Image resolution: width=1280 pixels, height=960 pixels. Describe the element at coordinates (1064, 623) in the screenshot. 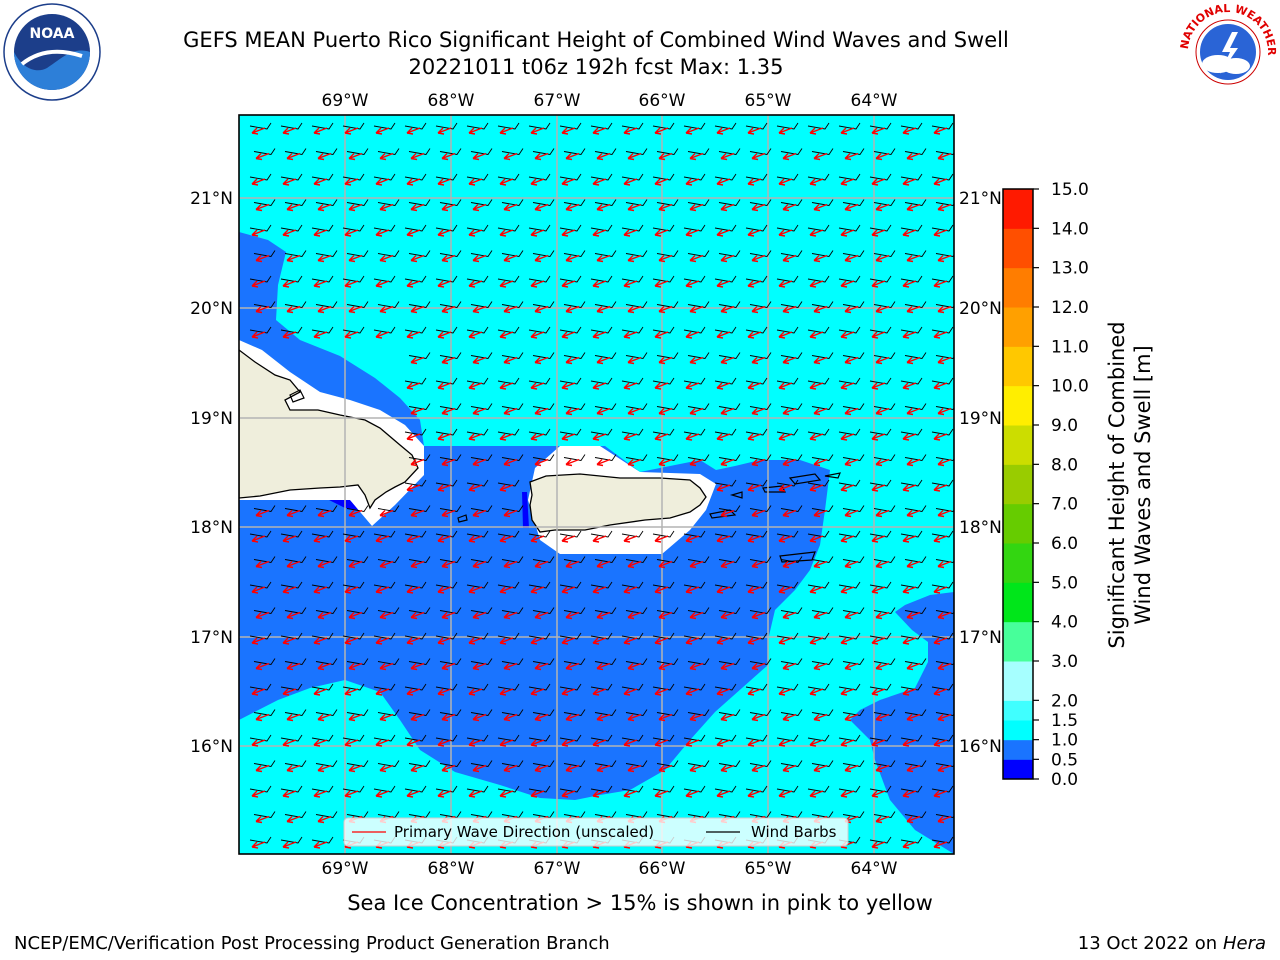

I see `colorbar-tick-label: 4.0` at that location.